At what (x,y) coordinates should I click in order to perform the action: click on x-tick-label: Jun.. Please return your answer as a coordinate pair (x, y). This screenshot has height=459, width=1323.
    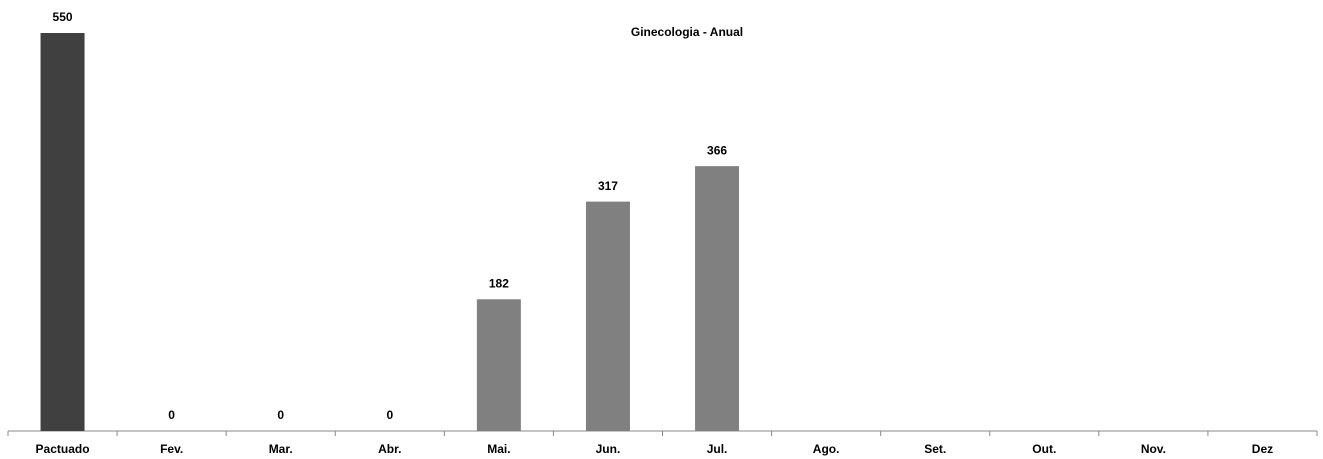
    Looking at the image, I should click on (608, 449).